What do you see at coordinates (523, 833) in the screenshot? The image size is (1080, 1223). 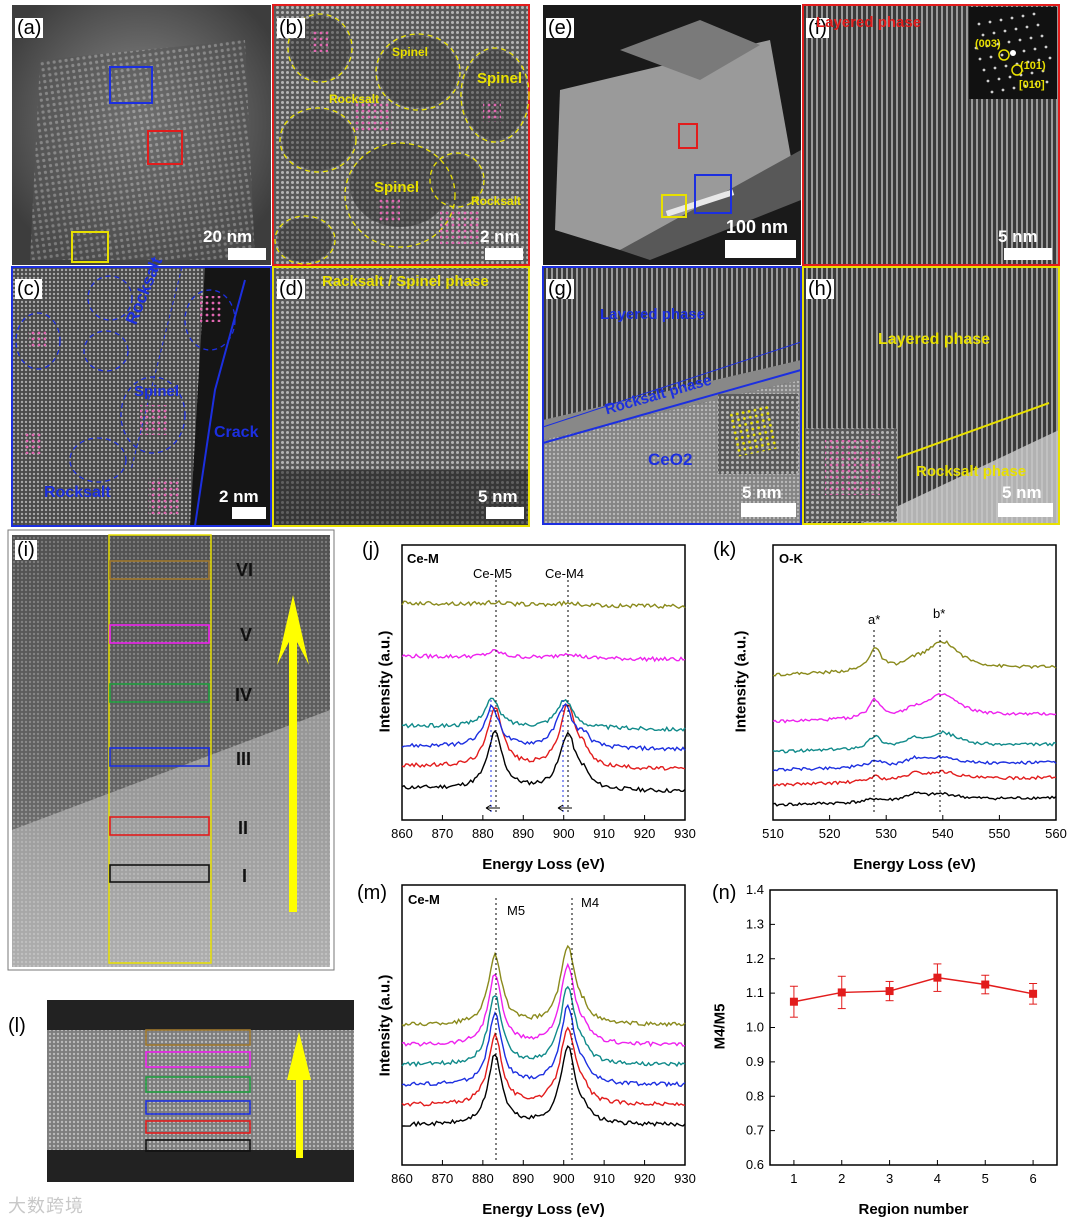 I see `j-xtick-label: 890` at bounding box center [523, 833].